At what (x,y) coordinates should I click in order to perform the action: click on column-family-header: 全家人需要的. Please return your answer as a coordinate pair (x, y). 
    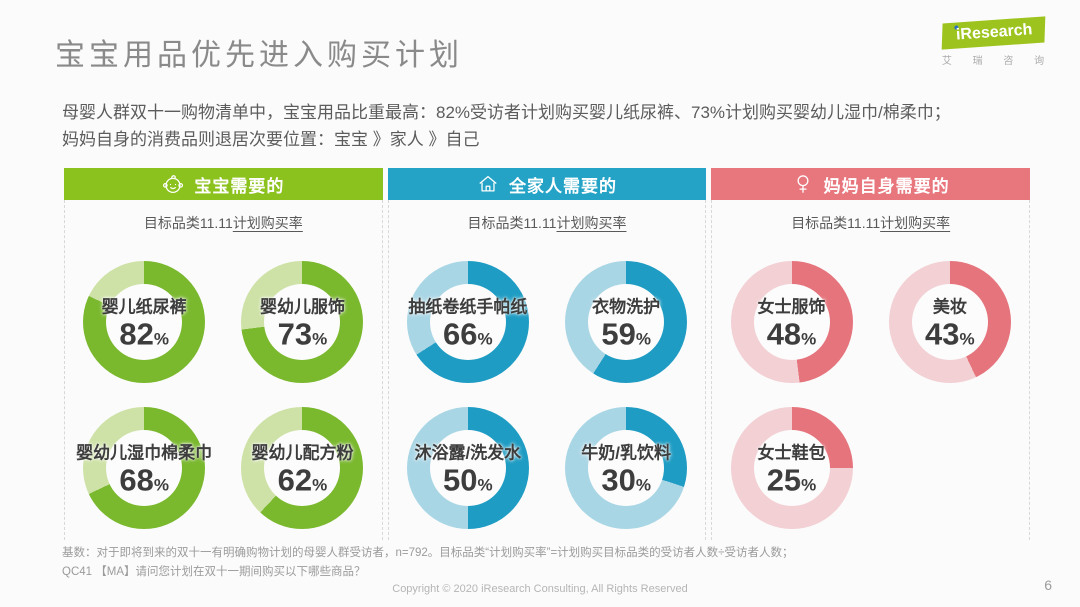
    Looking at the image, I should click on (547, 184).